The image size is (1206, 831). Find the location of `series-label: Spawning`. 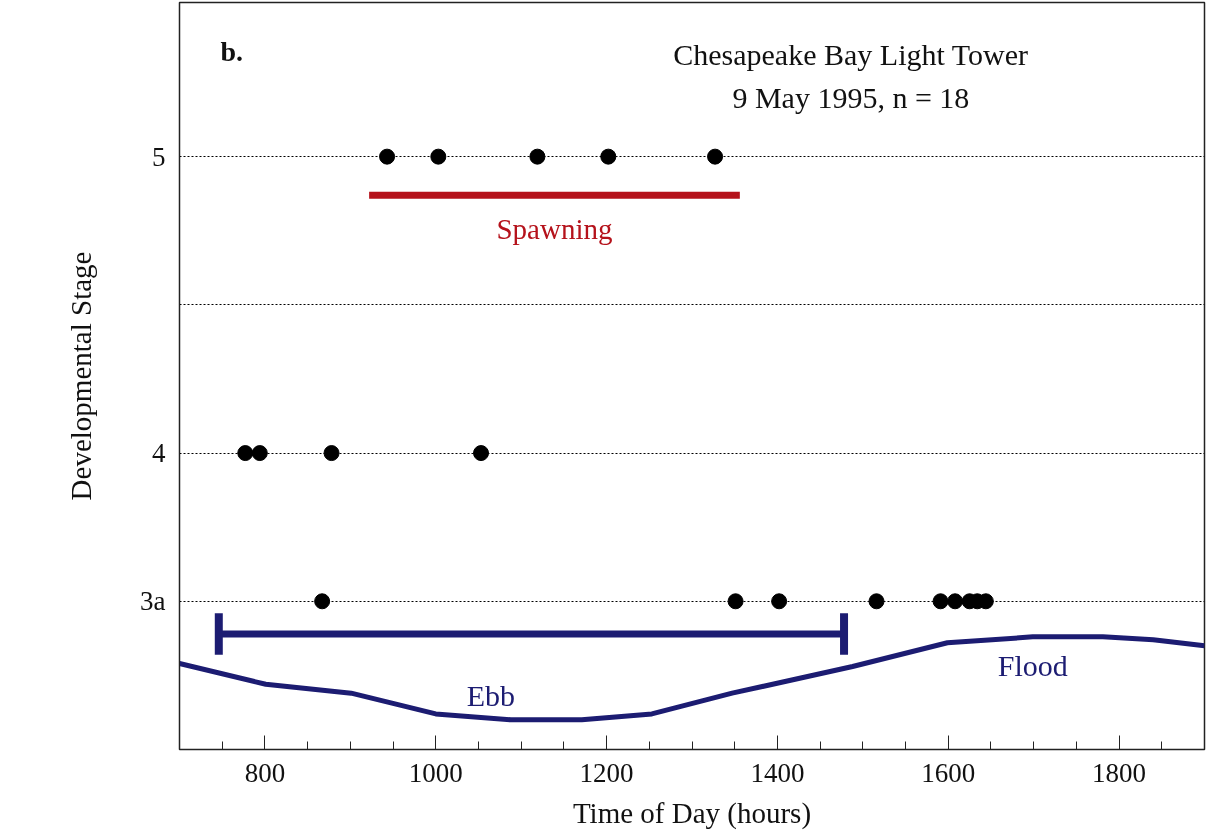

series-label: Spawning is located at coordinates (554, 229).